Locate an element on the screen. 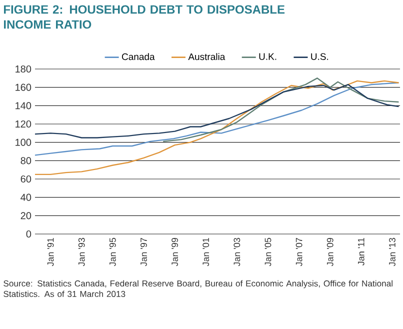  y-tick-label: 140 is located at coordinates (24, 106).